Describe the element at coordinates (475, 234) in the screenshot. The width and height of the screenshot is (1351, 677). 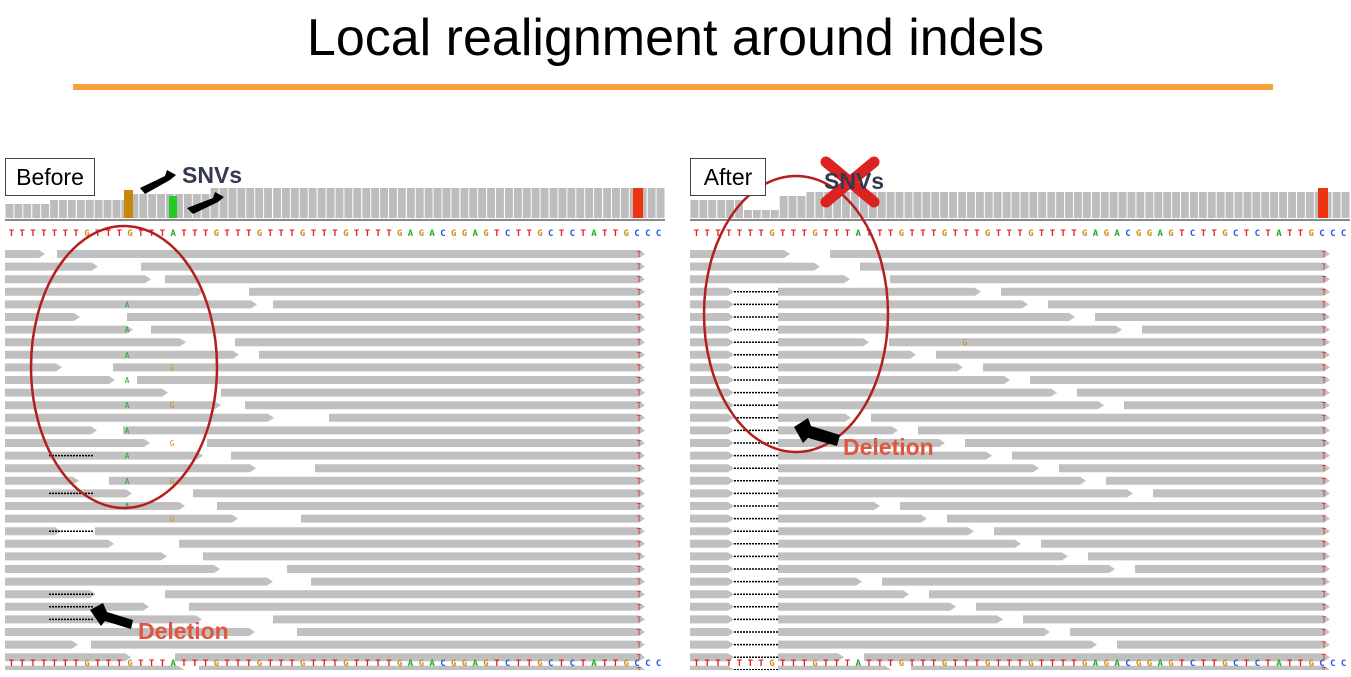
I see `reference-base: A` at that location.